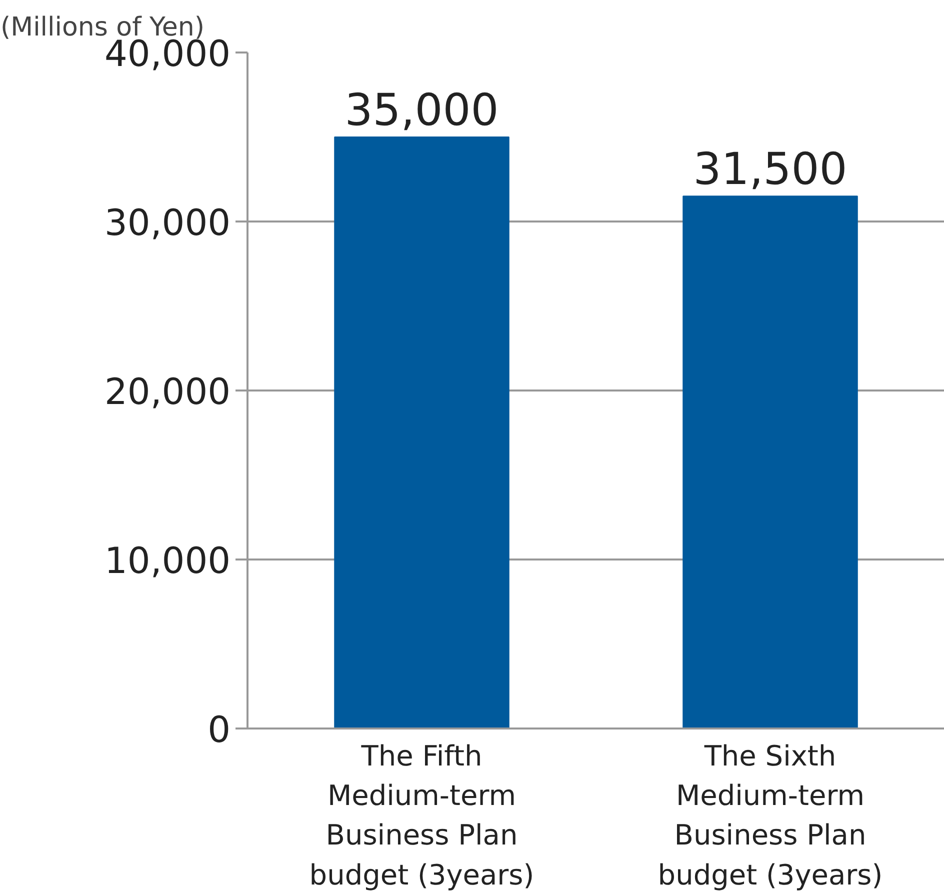  What do you see at coordinates (421, 110) in the screenshot?
I see `data-label: 35,000` at bounding box center [421, 110].